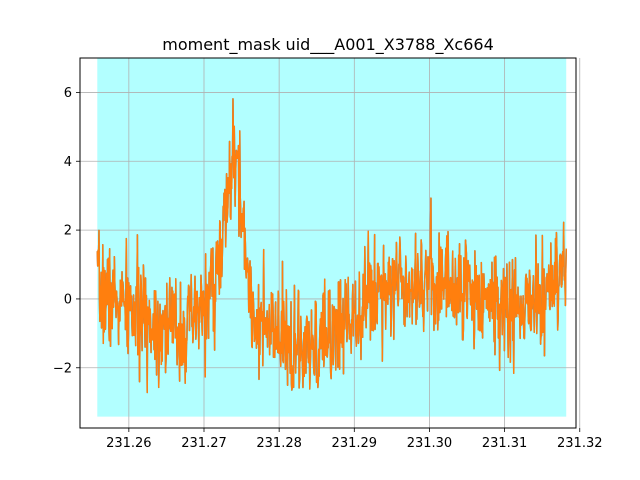 The image size is (640, 480). I want to click on y-tick-label: 2, so click(68, 231).